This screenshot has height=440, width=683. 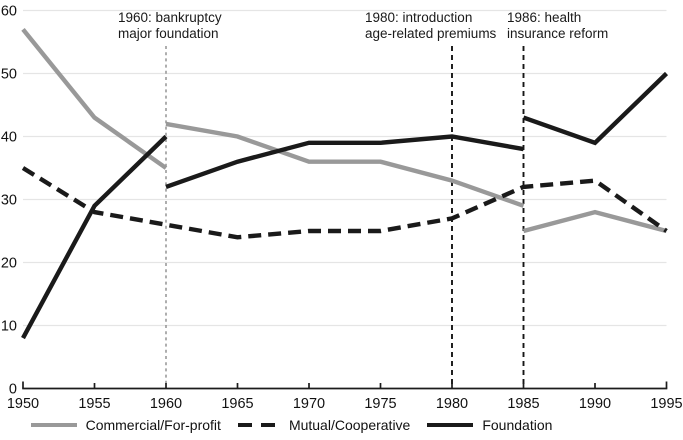 I want to click on legend-item-foundation: Foundation, so click(x=489, y=425).